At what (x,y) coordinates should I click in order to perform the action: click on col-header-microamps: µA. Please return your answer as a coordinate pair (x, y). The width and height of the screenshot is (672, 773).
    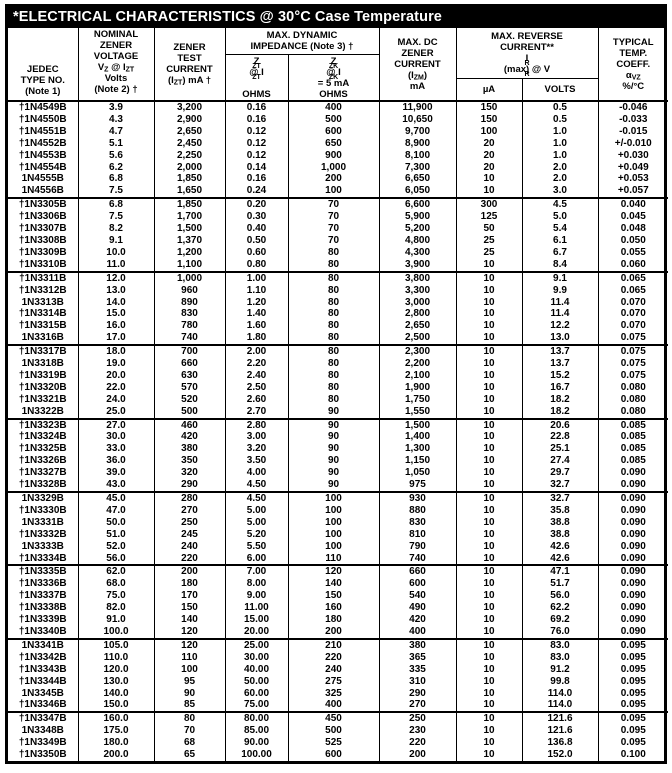
    Looking at the image, I should click on (490, 89).